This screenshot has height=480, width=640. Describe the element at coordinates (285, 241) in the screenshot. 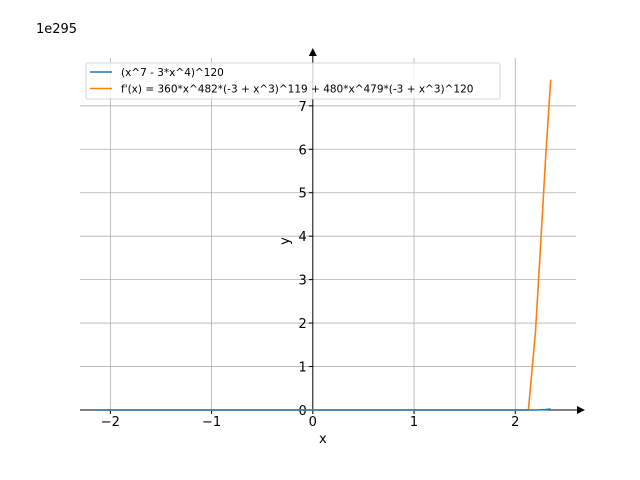

I see `y-axis-label: y` at that location.